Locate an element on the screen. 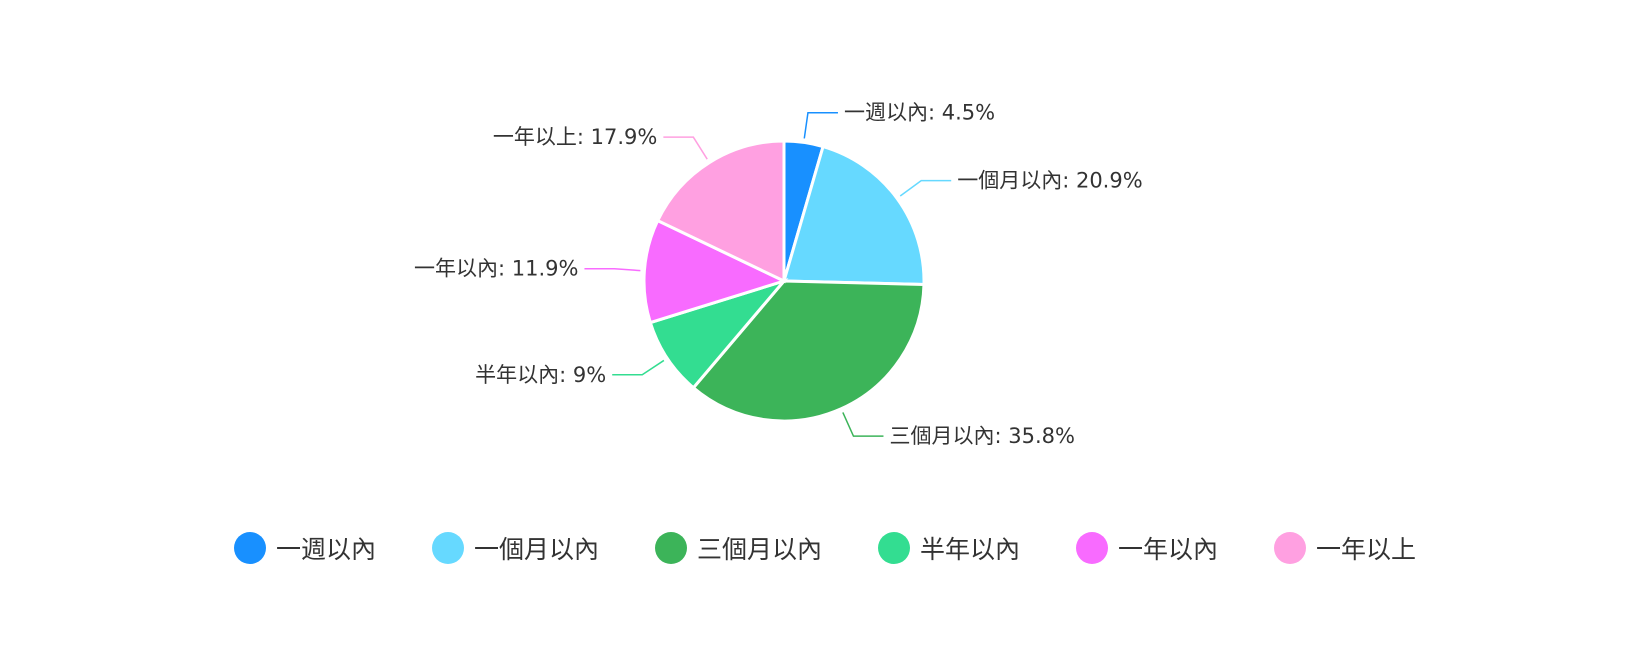  legend-label: 一年以內 is located at coordinates (1168, 549).